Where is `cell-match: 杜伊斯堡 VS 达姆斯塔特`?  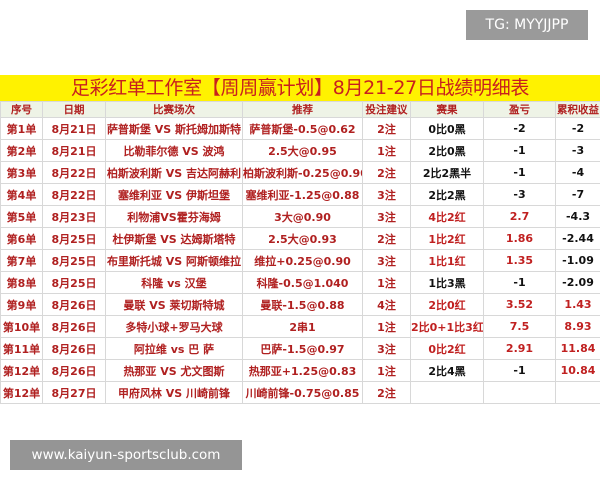 cell-match: 杜伊斯堡 VS 达姆斯塔特 is located at coordinates (174, 238).